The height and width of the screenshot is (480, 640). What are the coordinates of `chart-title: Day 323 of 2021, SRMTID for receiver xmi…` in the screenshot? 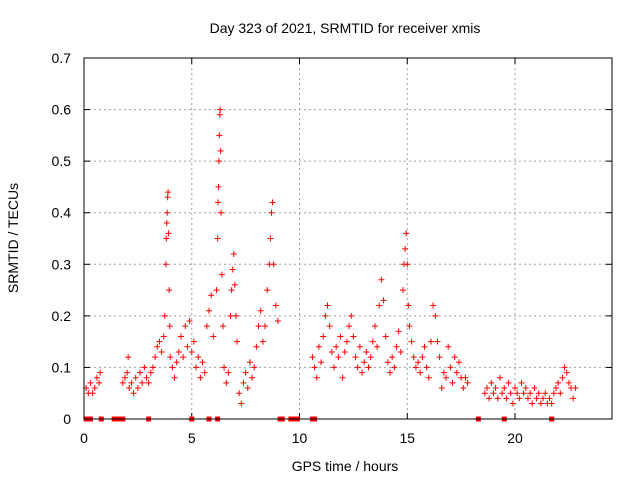 It's located at (345, 28).